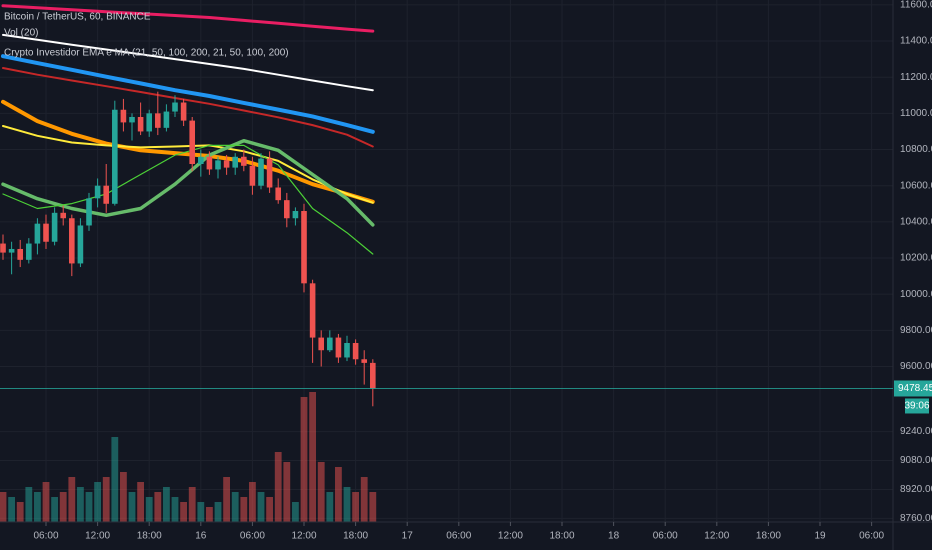  I want to click on y-tick-label: 9800.00, so click(916, 330).